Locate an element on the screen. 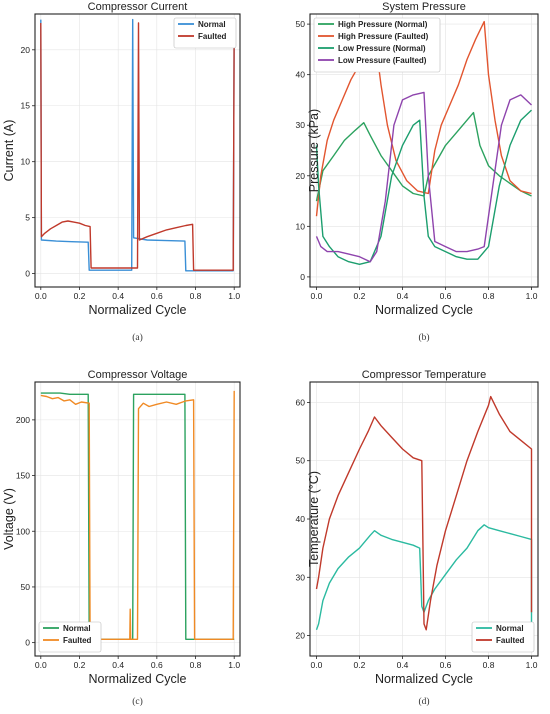 This screenshot has height=714, width=550. chart-title: Compressor Current is located at coordinates (138, 7).